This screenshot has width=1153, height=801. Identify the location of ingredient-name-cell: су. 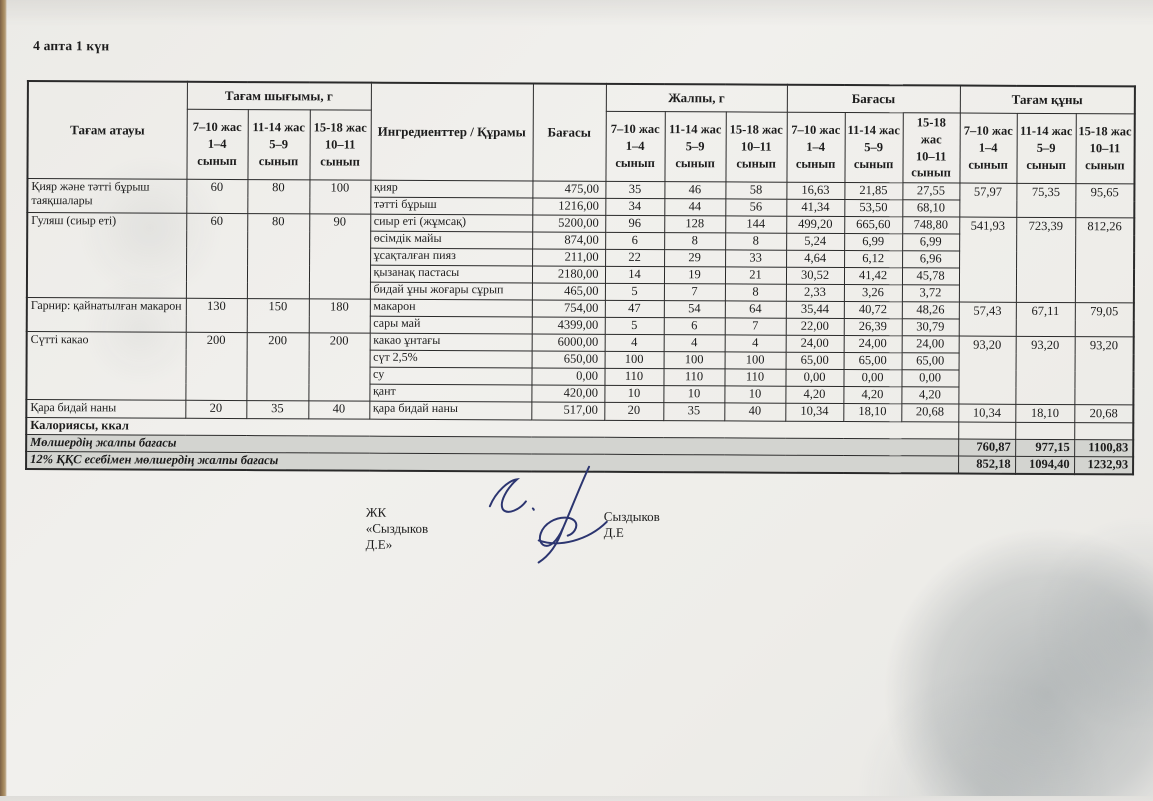
(450, 376).